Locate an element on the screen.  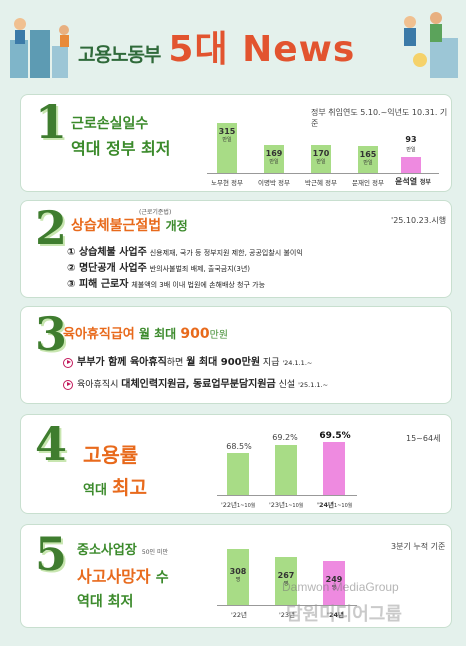
list-item: 부부가 함께 육아휴직하면 월 최대 900만원 지급 '24.1.1.~ is located at coordinates (187, 360).